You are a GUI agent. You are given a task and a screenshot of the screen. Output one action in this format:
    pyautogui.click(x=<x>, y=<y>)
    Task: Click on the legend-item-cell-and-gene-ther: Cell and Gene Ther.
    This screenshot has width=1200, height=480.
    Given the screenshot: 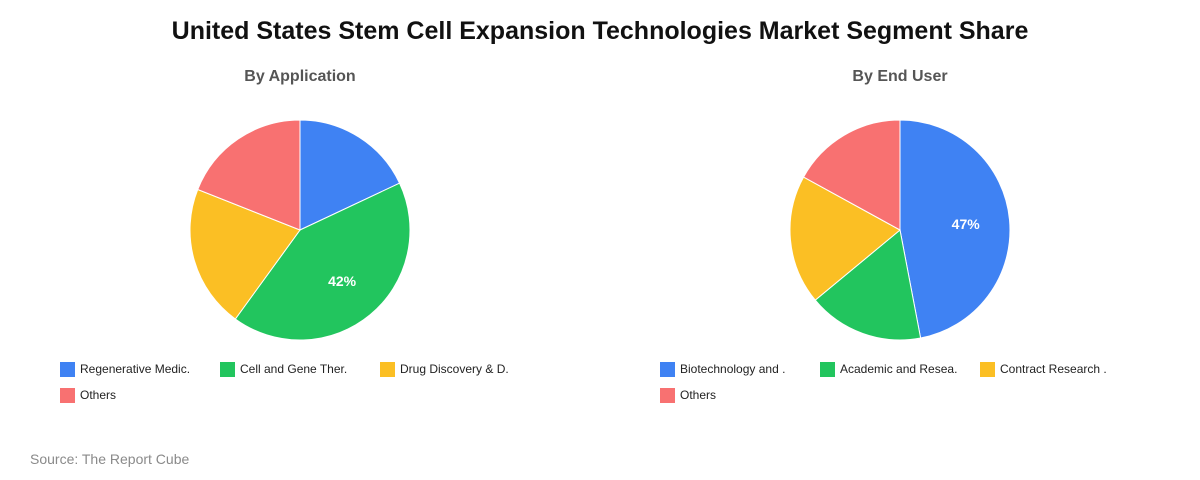 What is the action you would take?
    pyautogui.click(x=283, y=369)
    